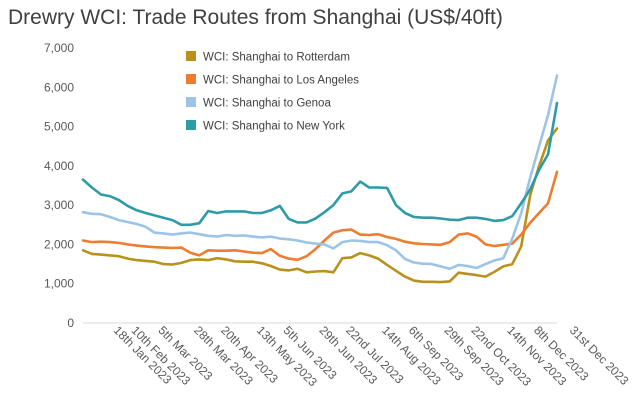 Image resolution: width=640 pixels, height=403 pixels. I want to click on y-tick-label: 3,000, so click(59, 205).